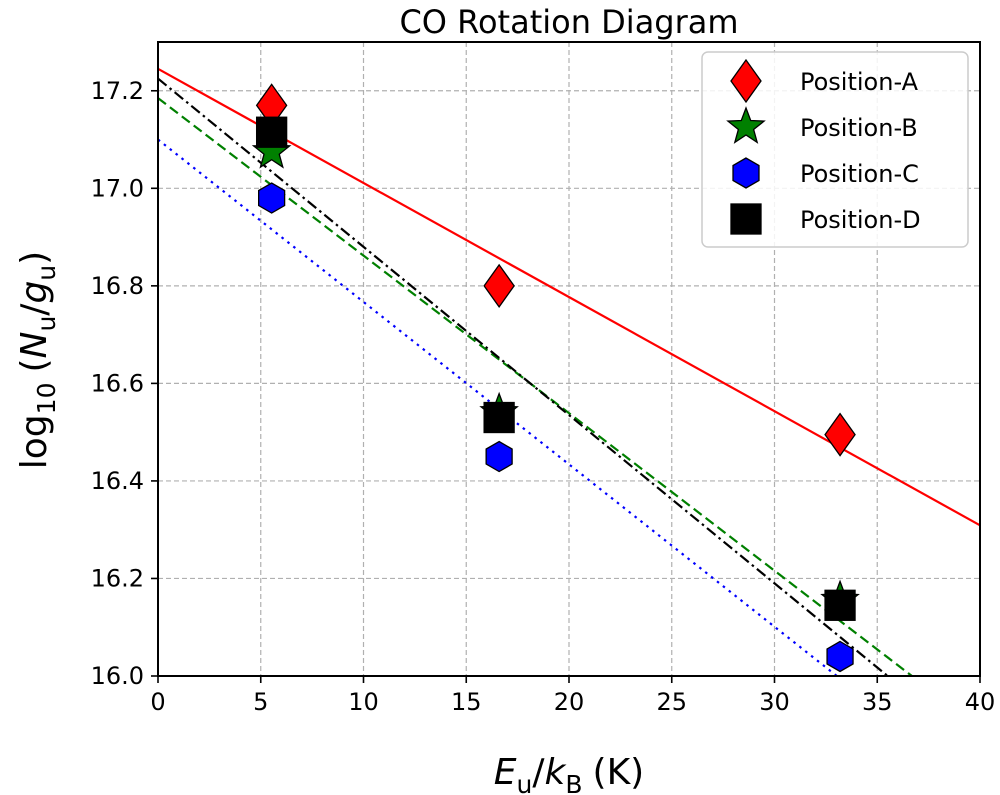 The height and width of the screenshot is (795, 1000). What do you see at coordinates (117, 676) in the screenshot?
I see `y-tick-label: 16.0` at bounding box center [117, 676].